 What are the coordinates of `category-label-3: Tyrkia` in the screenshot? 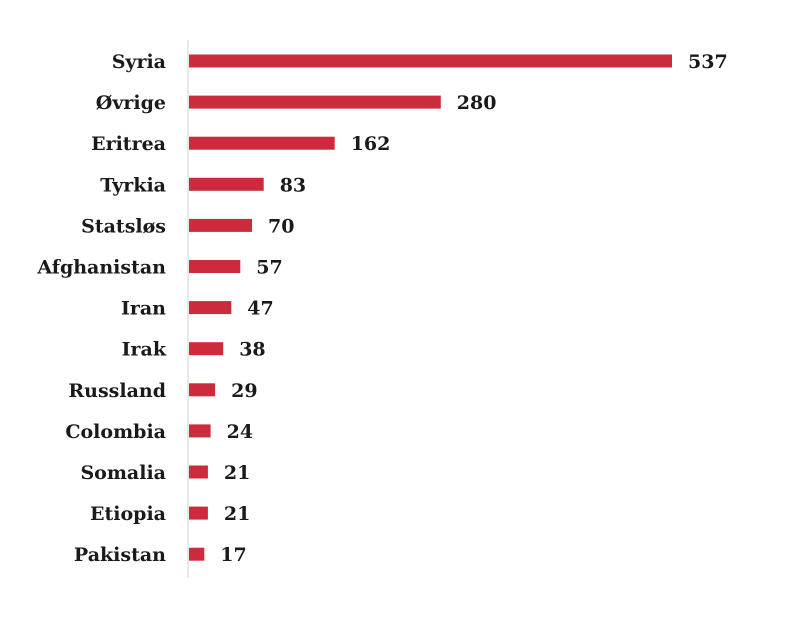 It's located at (133, 185).